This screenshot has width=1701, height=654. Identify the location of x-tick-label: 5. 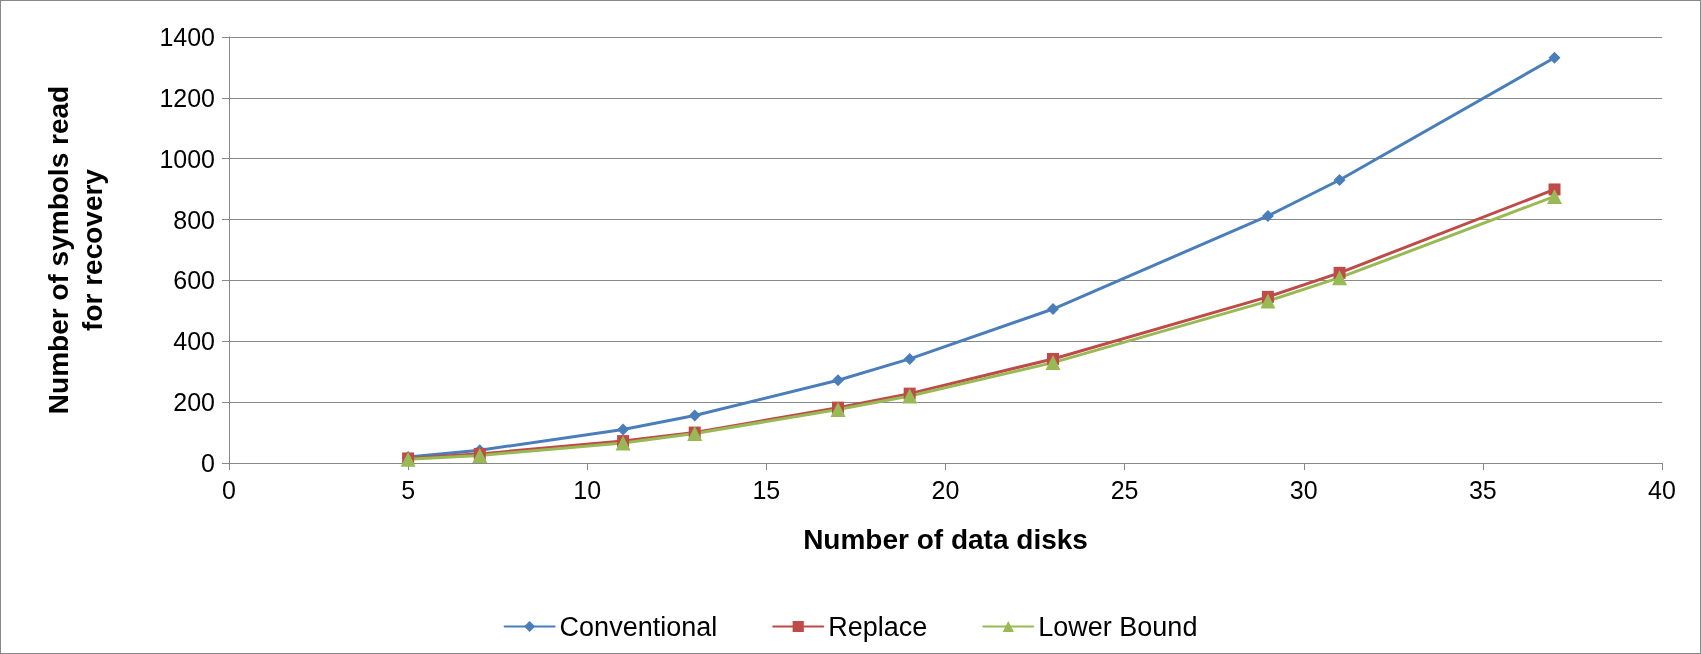
(408, 489).